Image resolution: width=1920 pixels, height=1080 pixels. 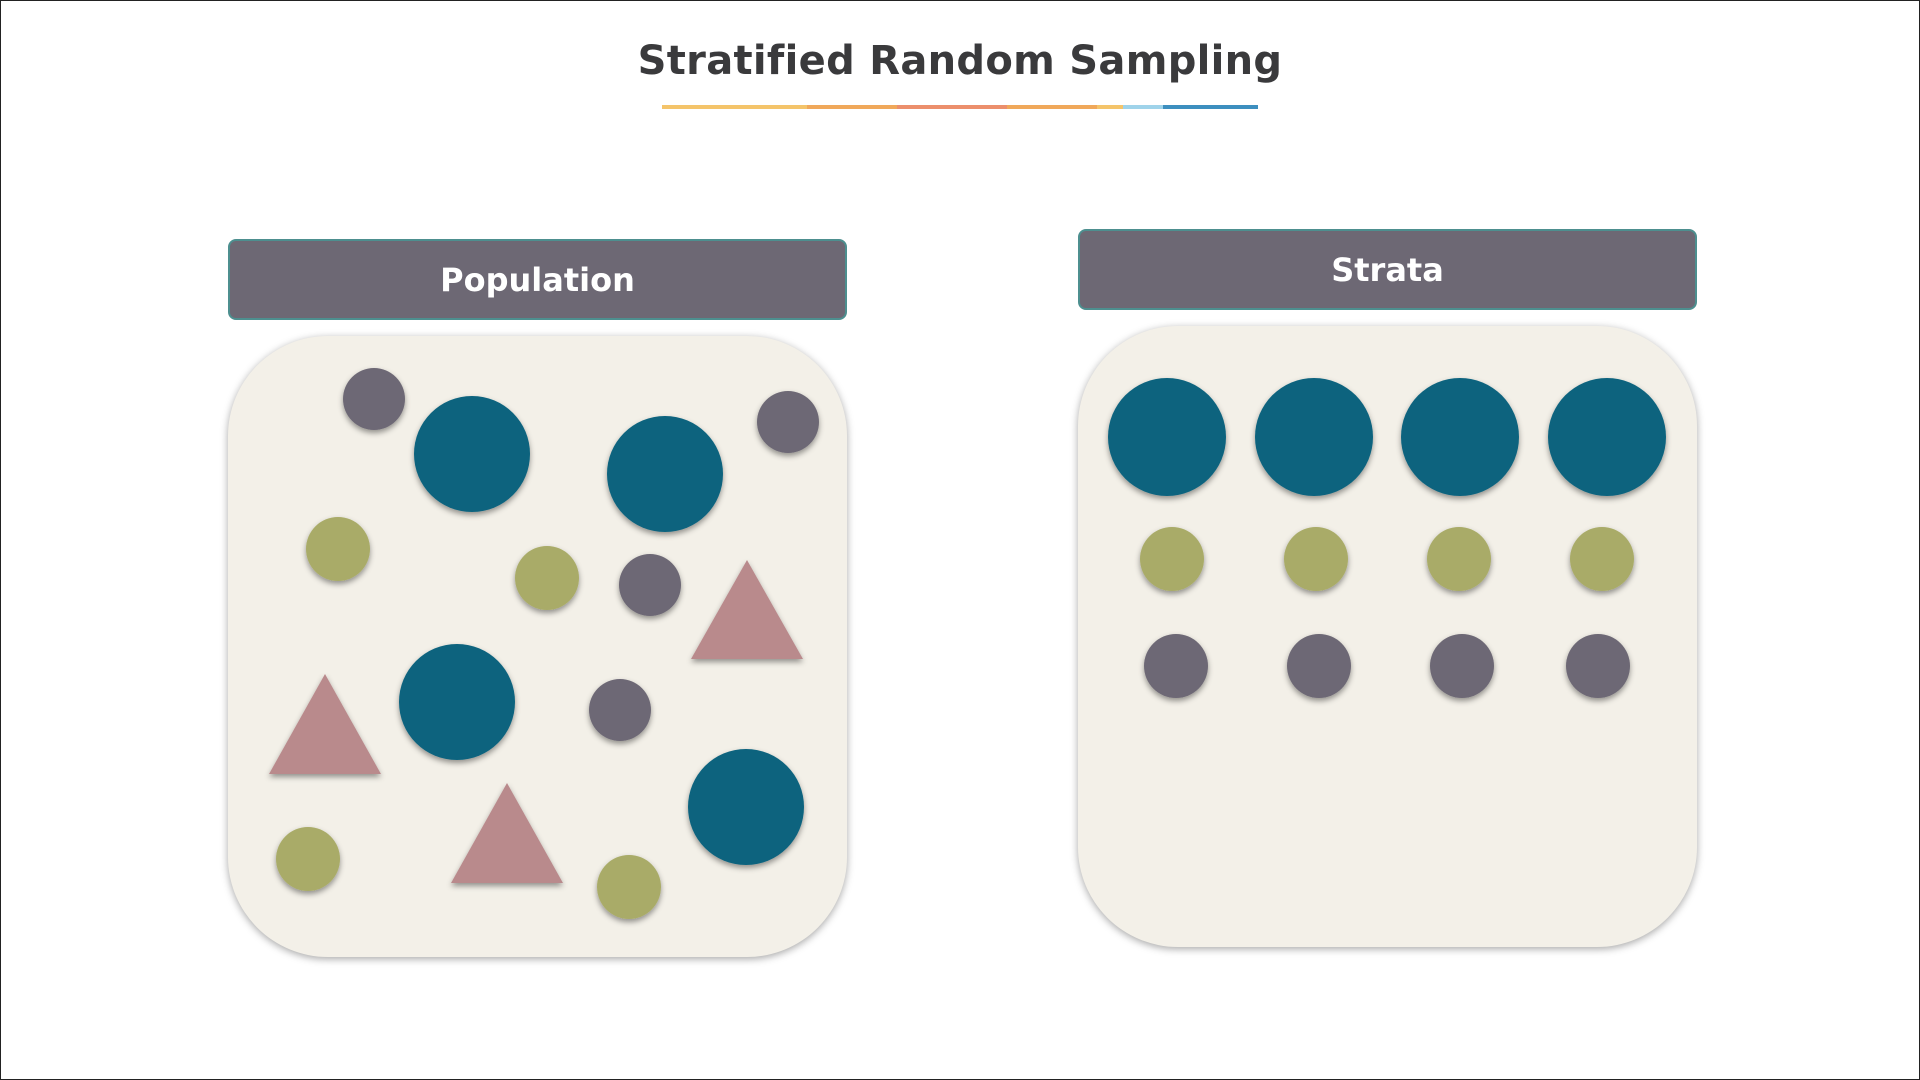 What do you see at coordinates (544, 643) in the screenshot?
I see `population-shapes` at bounding box center [544, 643].